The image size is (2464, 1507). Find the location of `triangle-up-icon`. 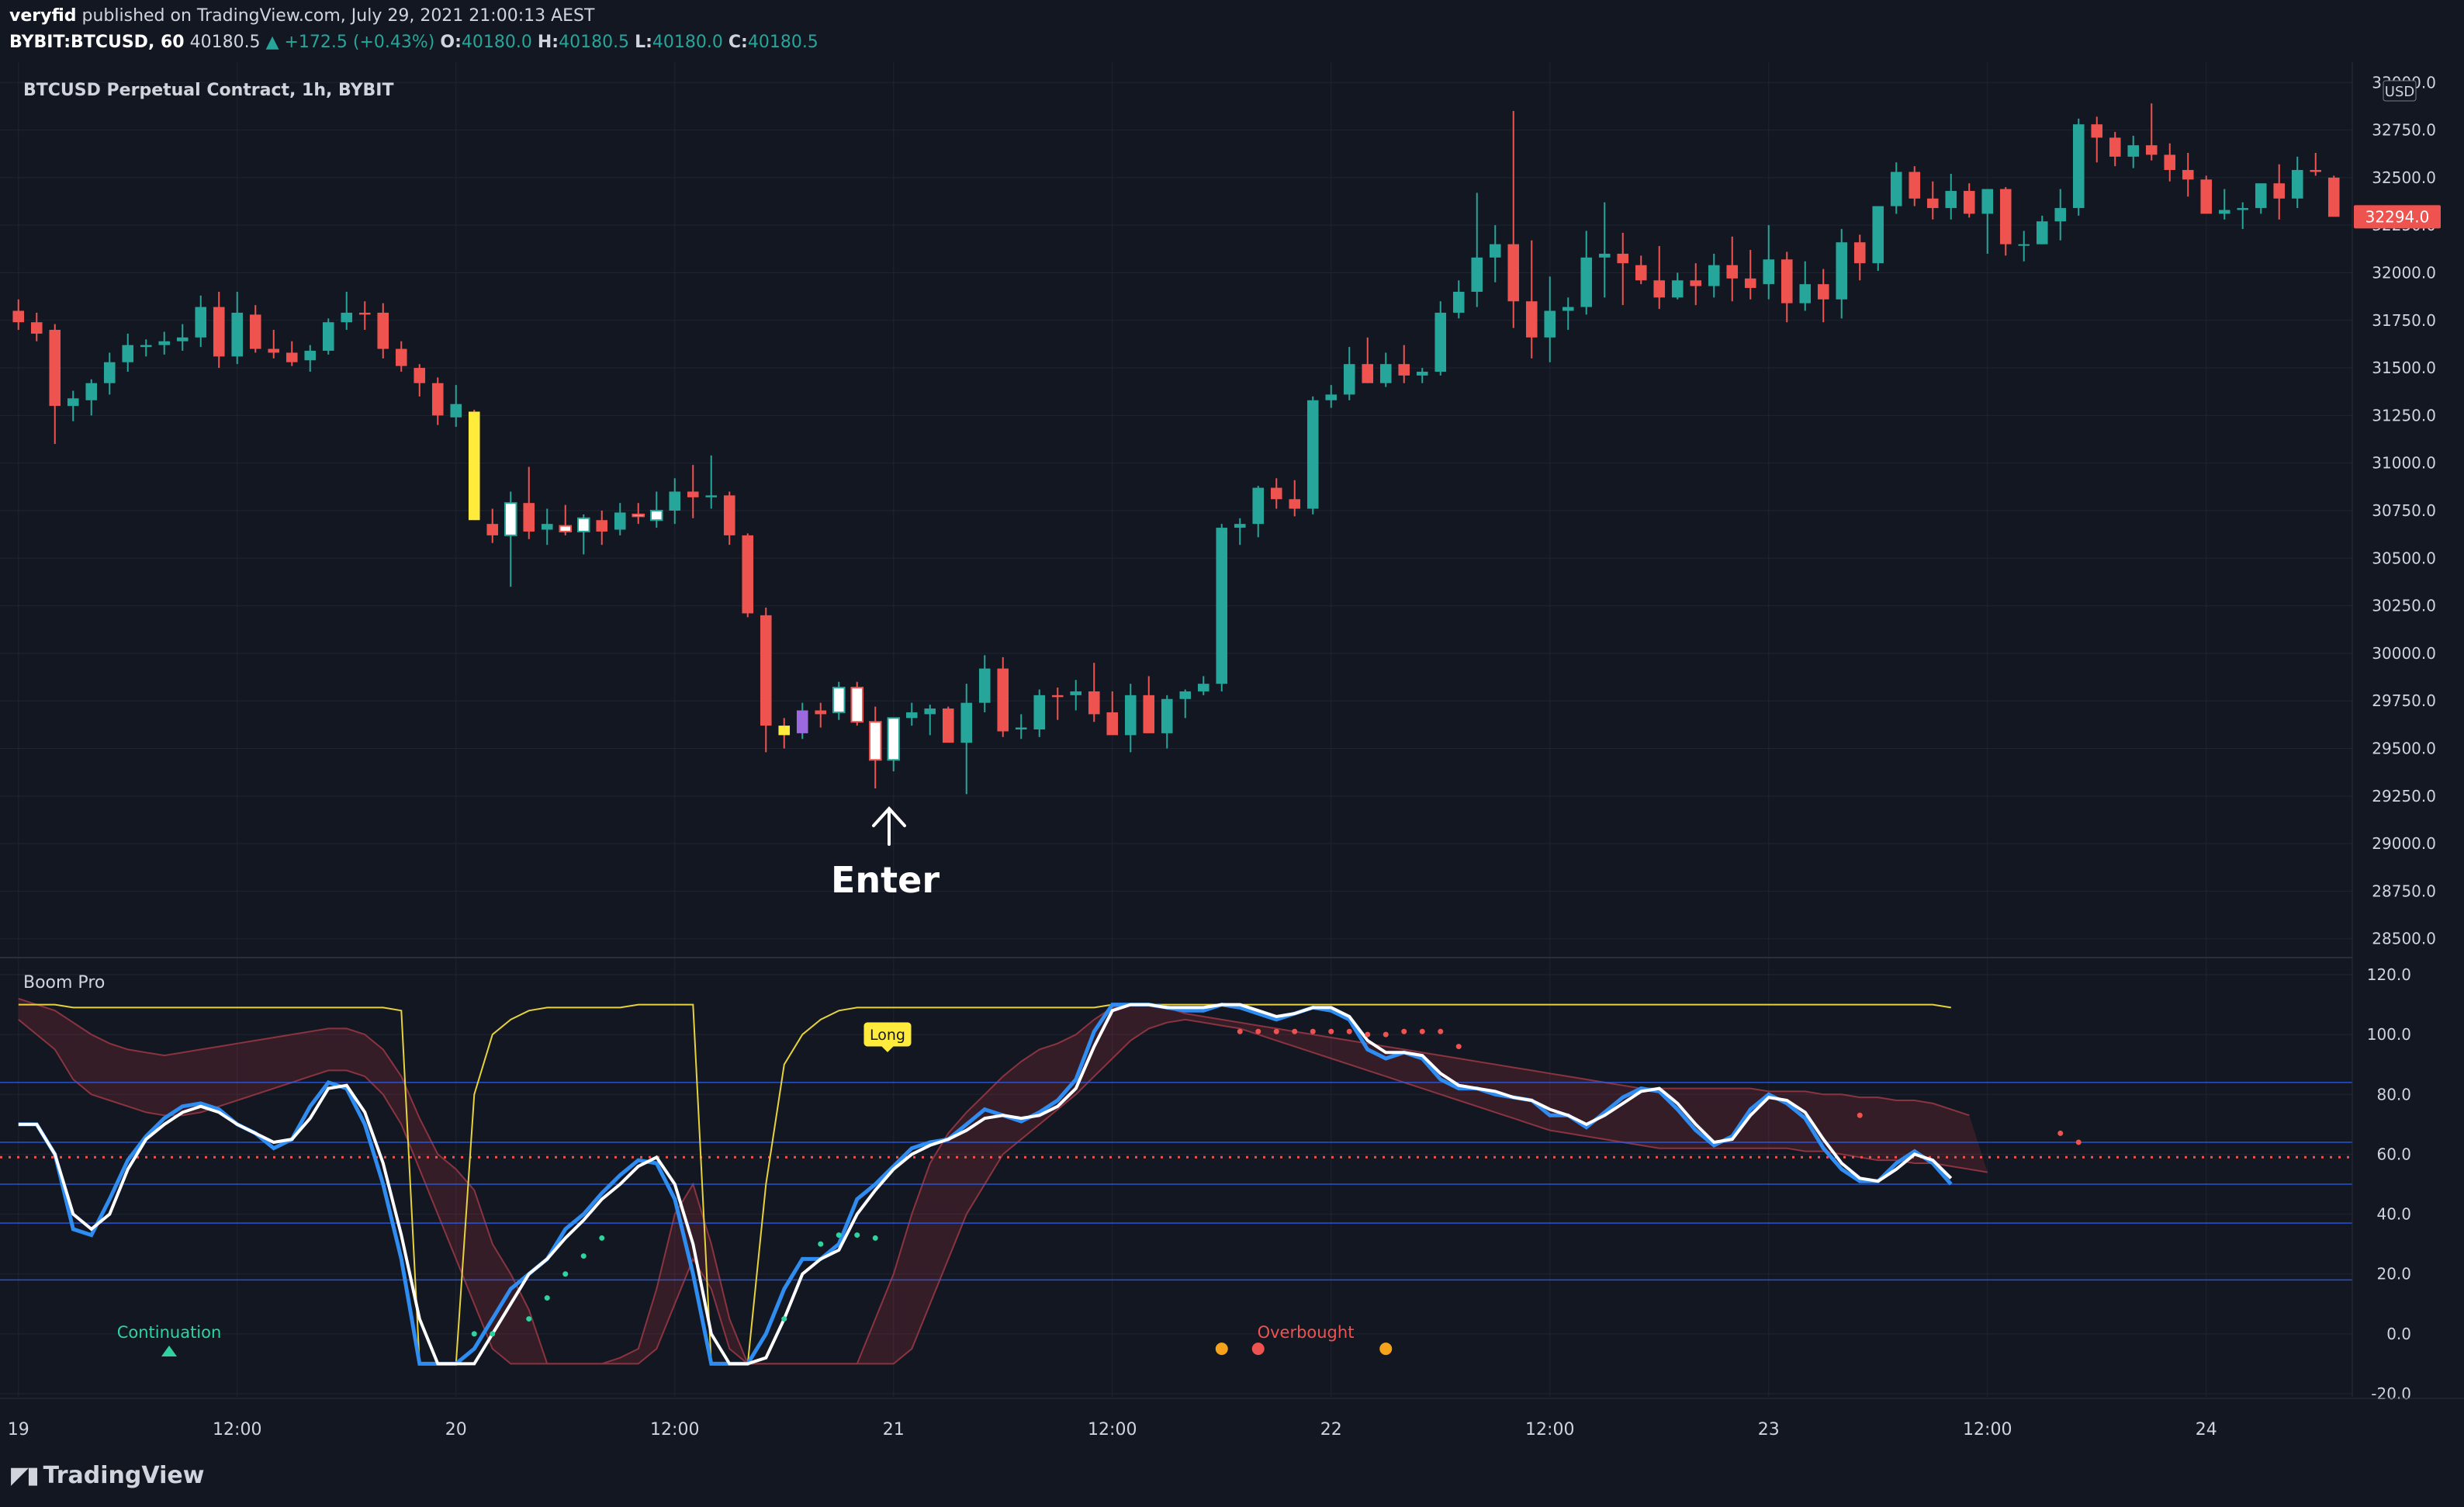

triangle-up-icon is located at coordinates (169, 1351).